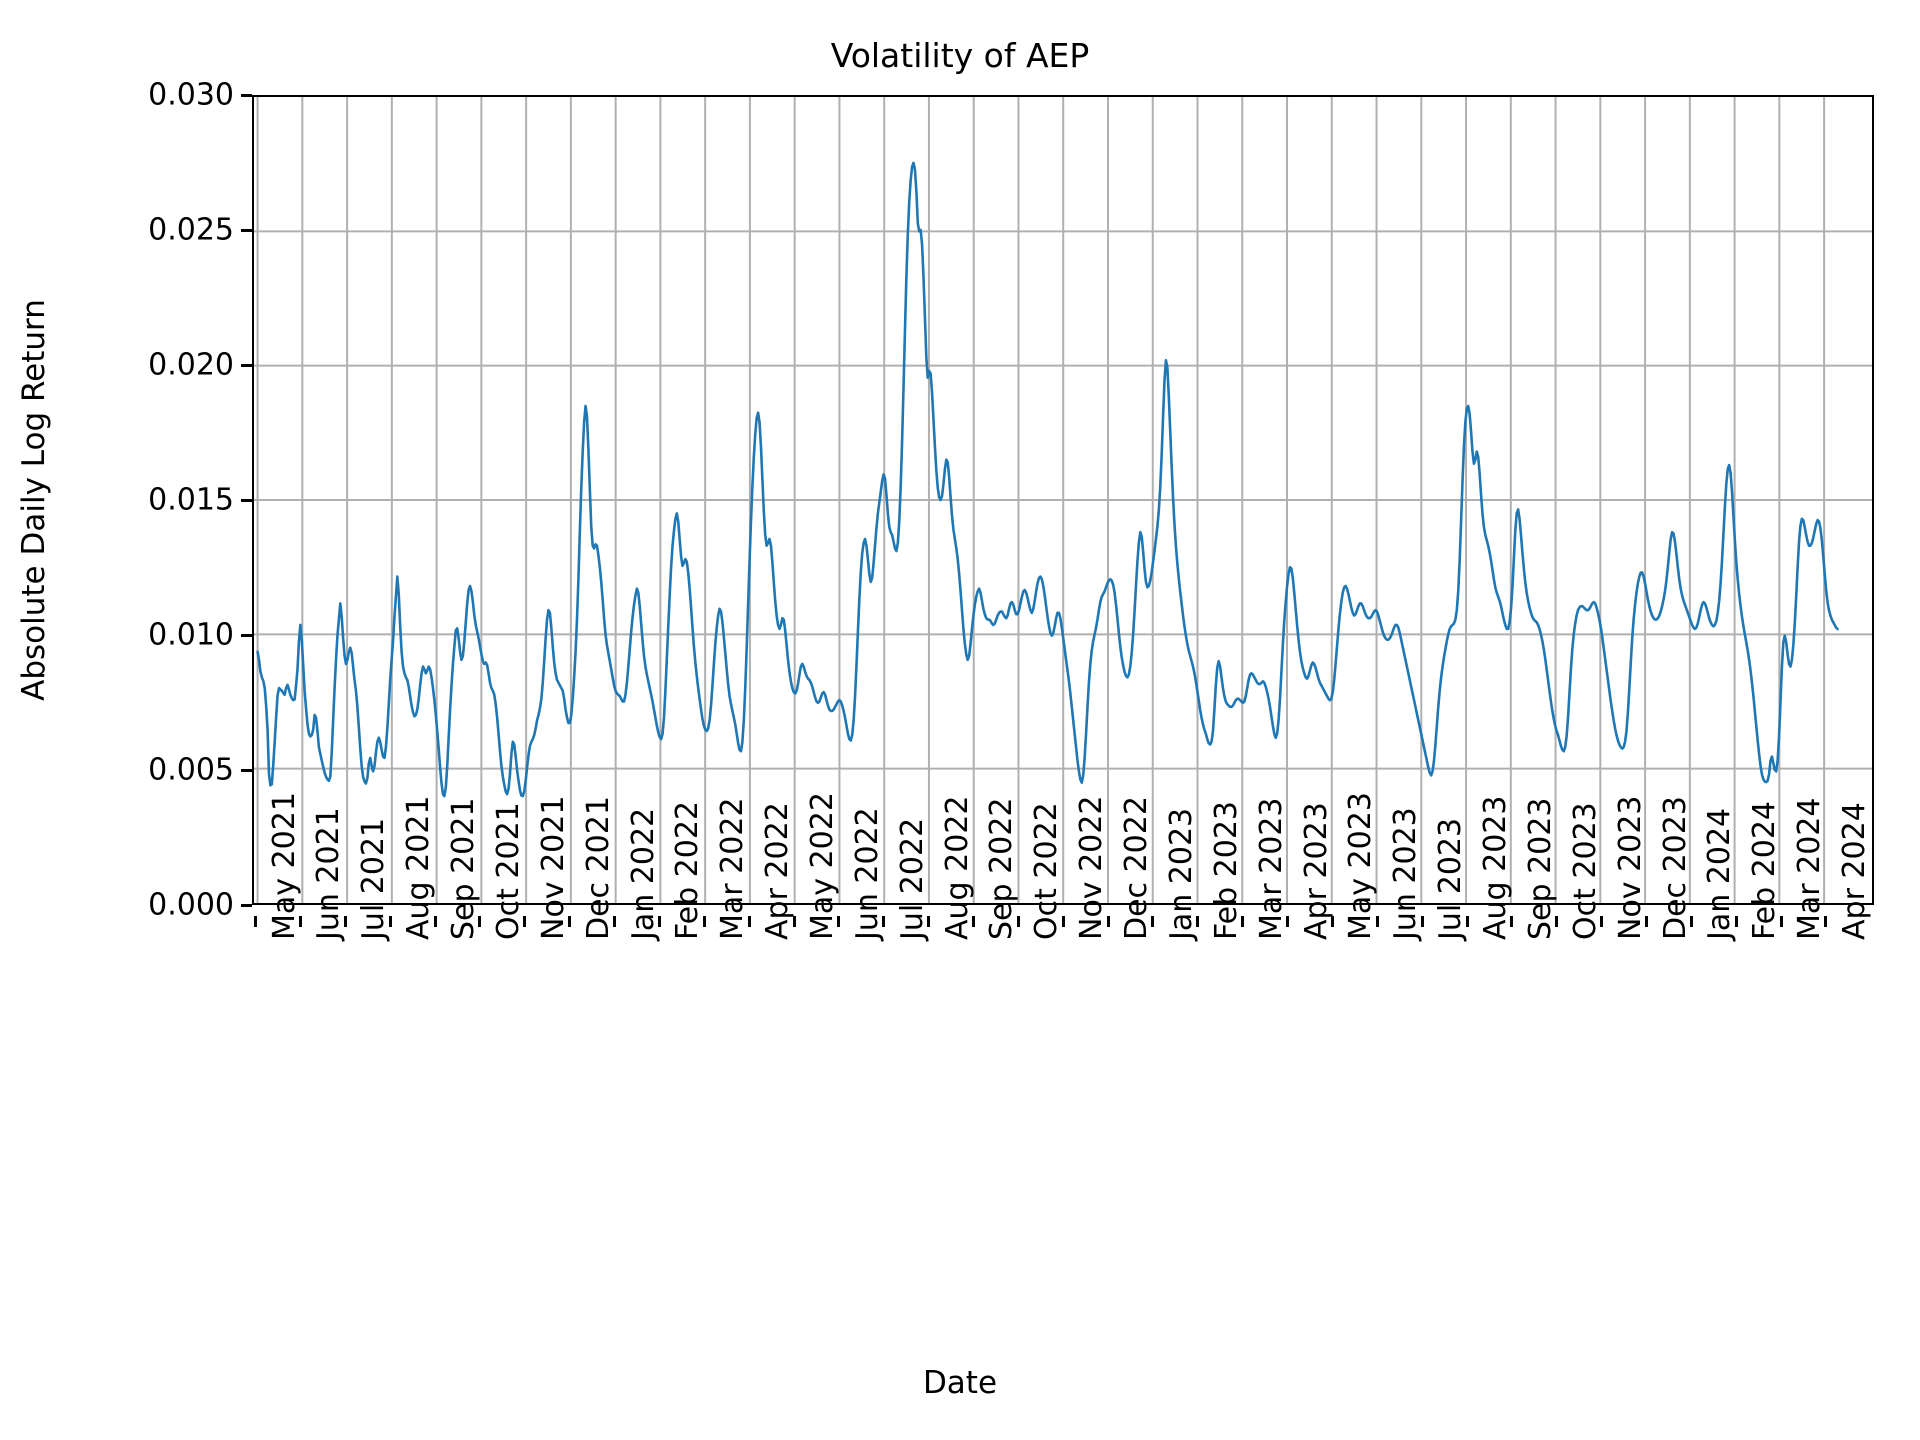 Image resolution: width=1920 pixels, height=1440 pixels. What do you see at coordinates (1630, 867) in the screenshot?
I see `x-axis-tick-label: Nov 2023` at bounding box center [1630, 867].